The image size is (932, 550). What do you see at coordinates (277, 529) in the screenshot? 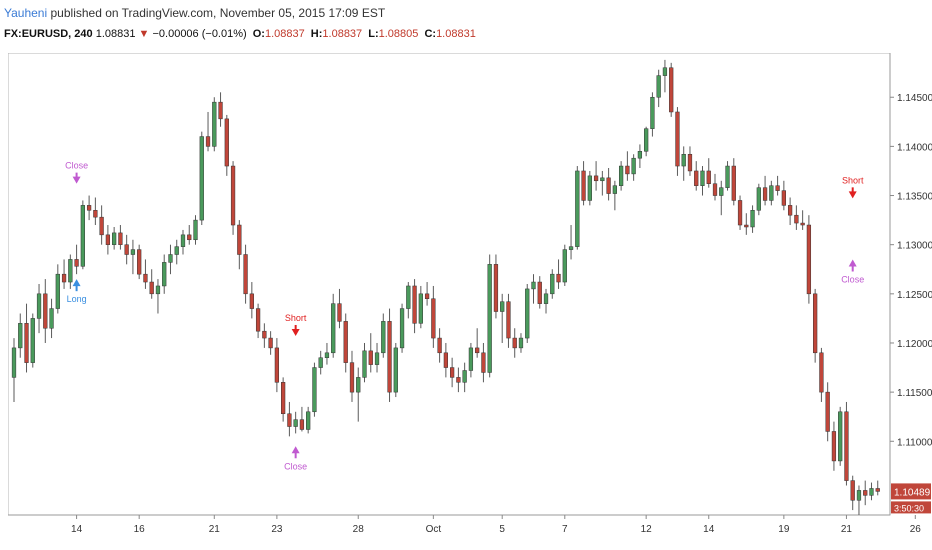
I see `x-tick-label: 23` at bounding box center [277, 529].